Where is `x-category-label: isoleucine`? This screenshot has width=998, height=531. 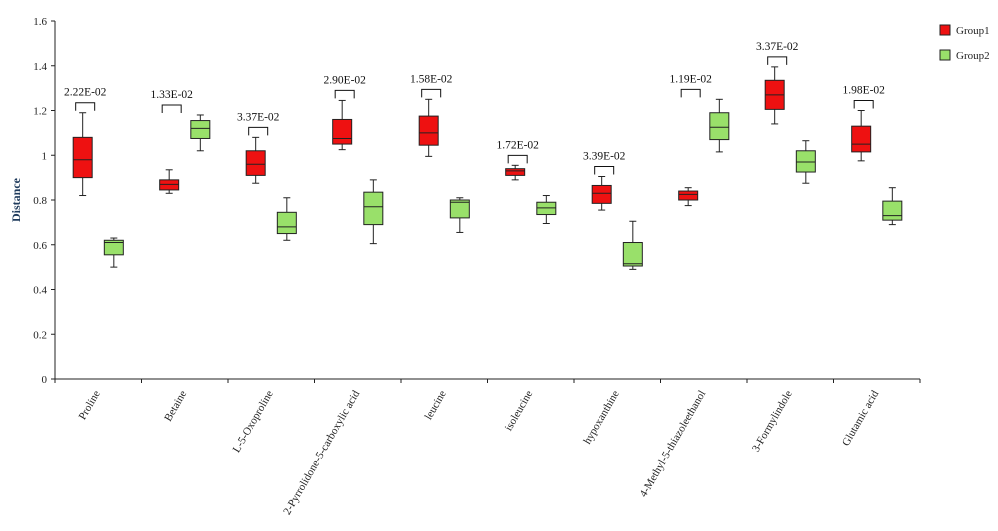 x-category-label: isoleucine is located at coordinates (519, 410).